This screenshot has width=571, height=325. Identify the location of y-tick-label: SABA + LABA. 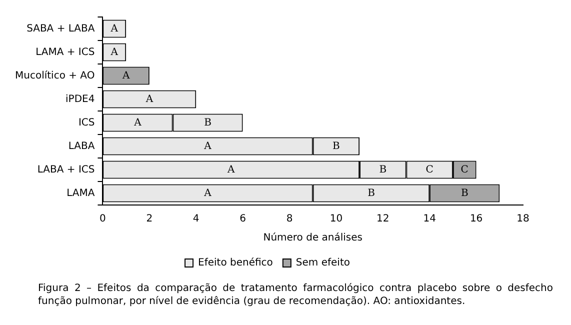
(60, 28).